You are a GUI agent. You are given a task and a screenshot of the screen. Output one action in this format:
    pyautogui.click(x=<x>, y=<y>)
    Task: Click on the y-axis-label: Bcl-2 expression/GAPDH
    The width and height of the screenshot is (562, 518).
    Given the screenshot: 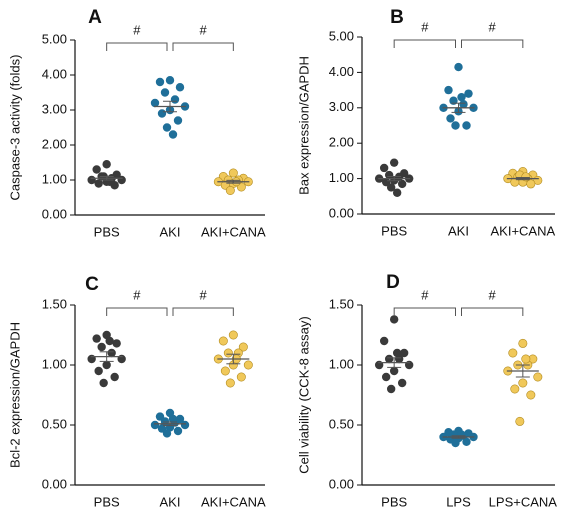 What is the action you would take?
    pyautogui.click(x=14, y=395)
    